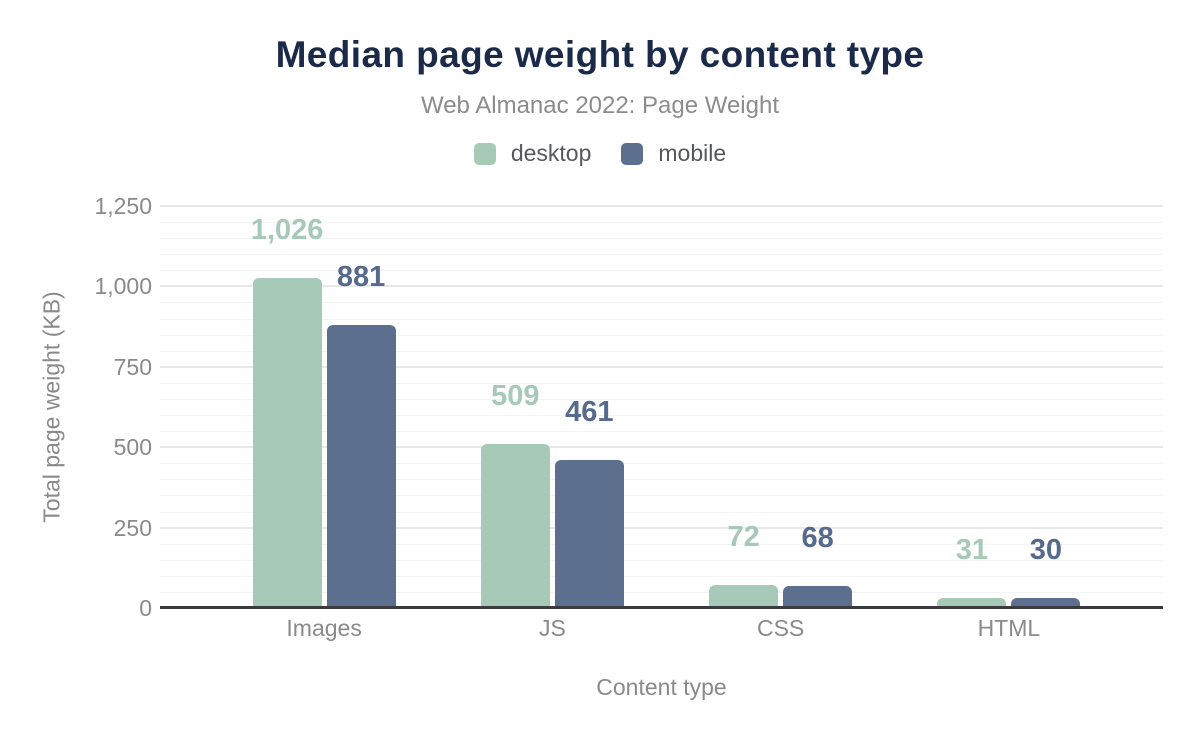 Image resolution: width=1200 pixels, height=742 pixels. Describe the element at coordinates (661, 687) in the screenshot. I see `x-axis-title: Content type` at that location.